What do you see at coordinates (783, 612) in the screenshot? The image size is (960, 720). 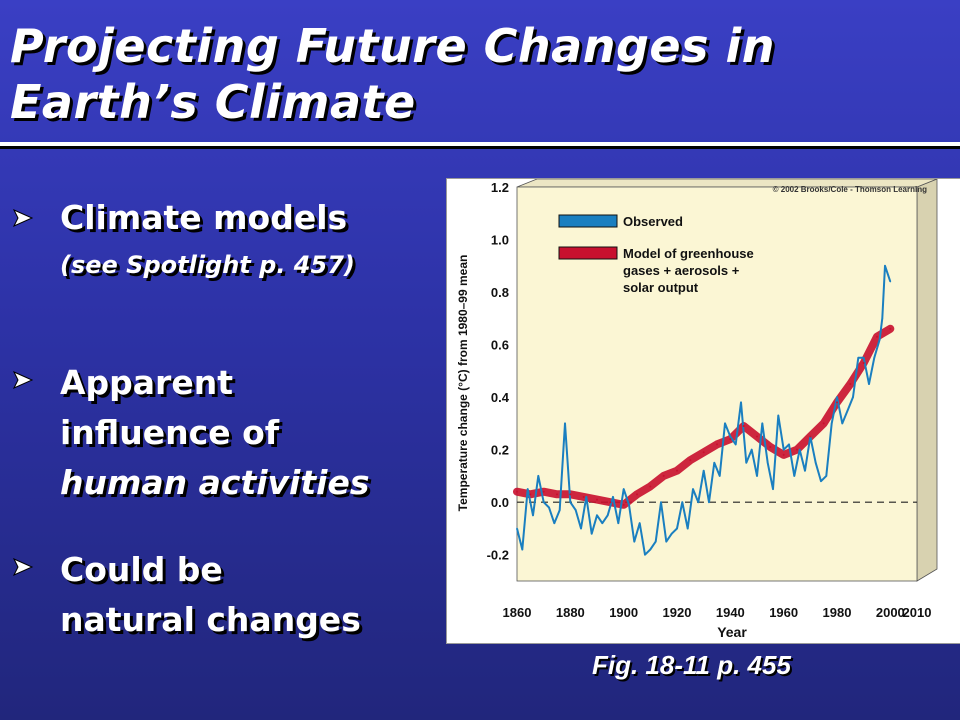 I see `x-tick-label: 1960` at bounding box center [783, 612].